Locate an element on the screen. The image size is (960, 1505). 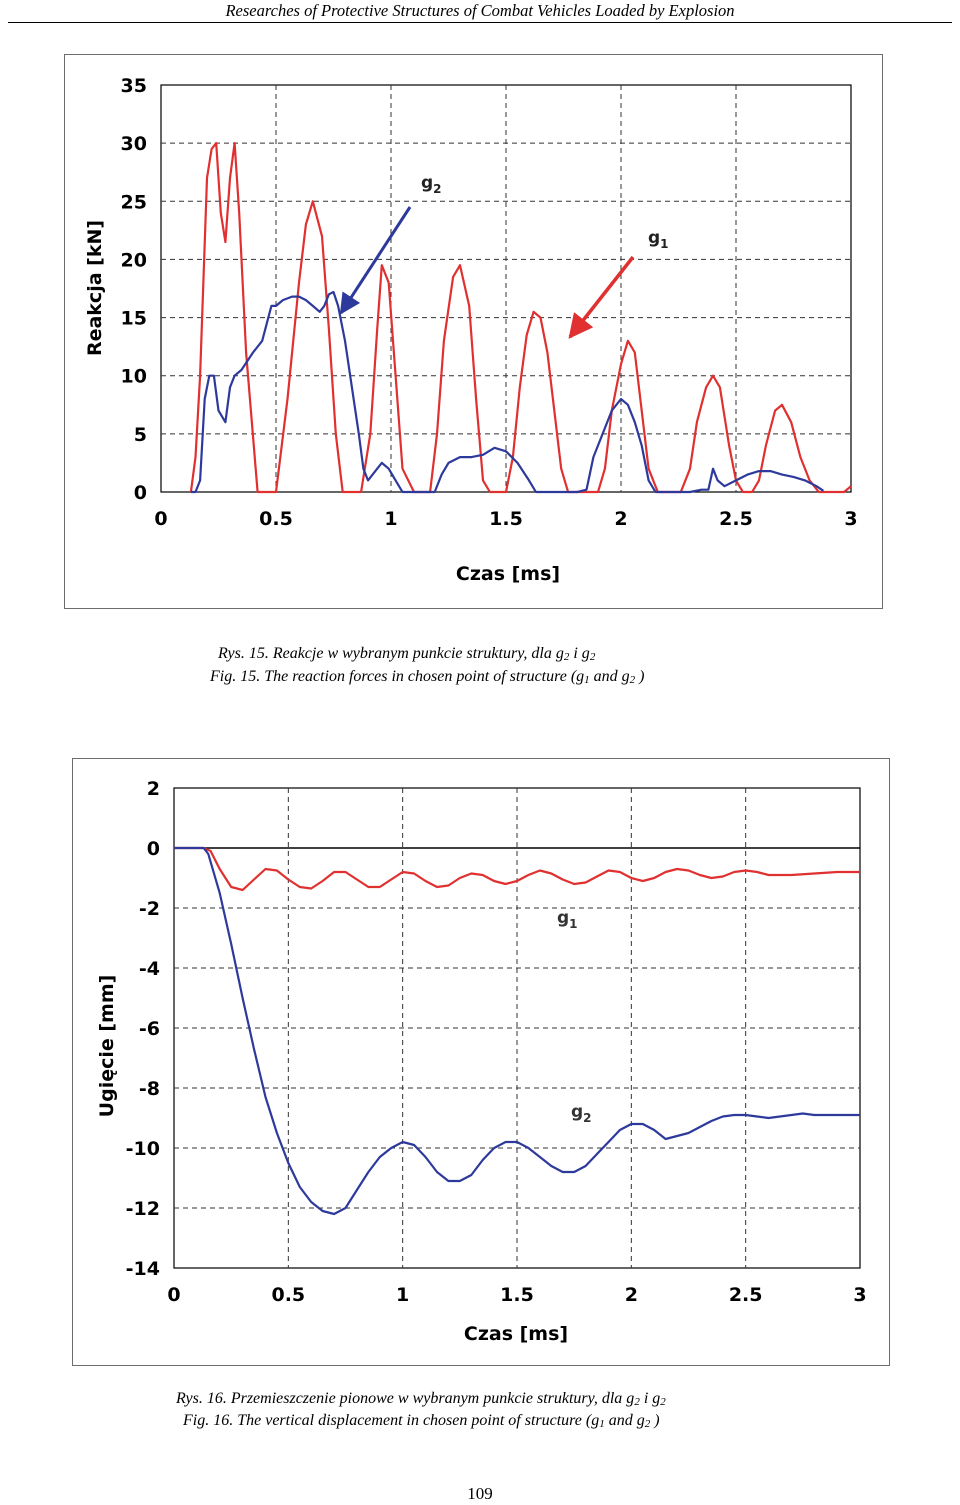
g2-curve-label: g2 is located at coordinates (581, 1113).